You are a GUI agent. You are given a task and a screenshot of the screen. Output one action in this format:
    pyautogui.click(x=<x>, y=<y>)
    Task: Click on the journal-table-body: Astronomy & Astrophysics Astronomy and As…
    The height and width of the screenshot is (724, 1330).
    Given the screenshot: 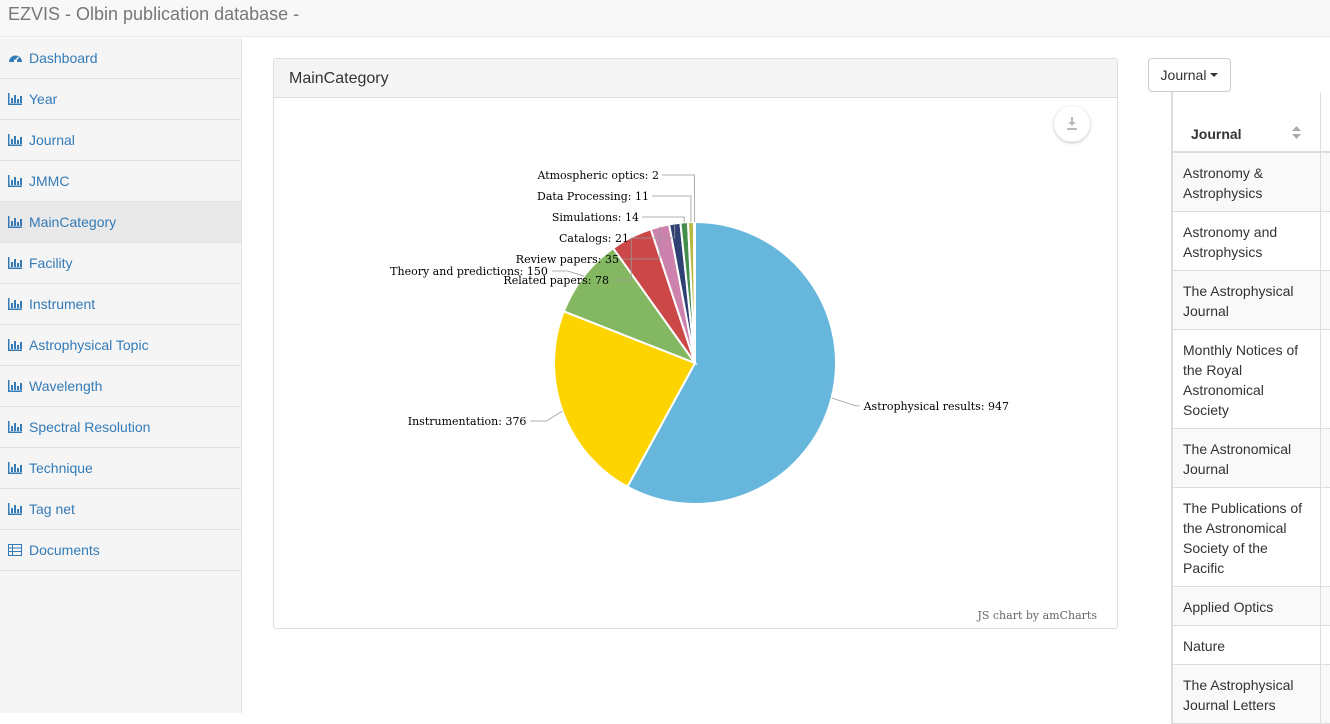 What is the action you would take?
    pyautogui.click(x=1251, y=438)
    